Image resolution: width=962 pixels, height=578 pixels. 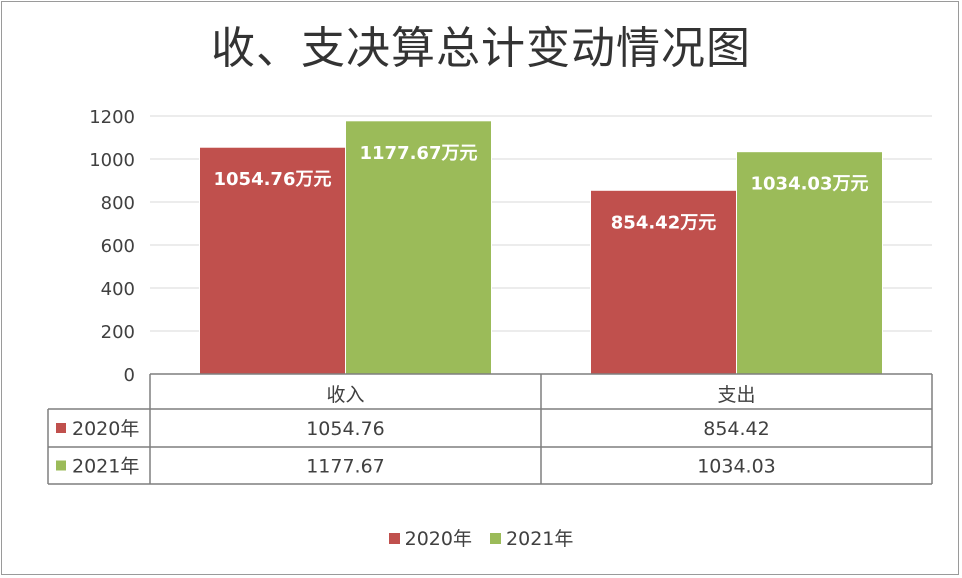 I want to click on y-tick-label: 800, so click(x=118, y=203).